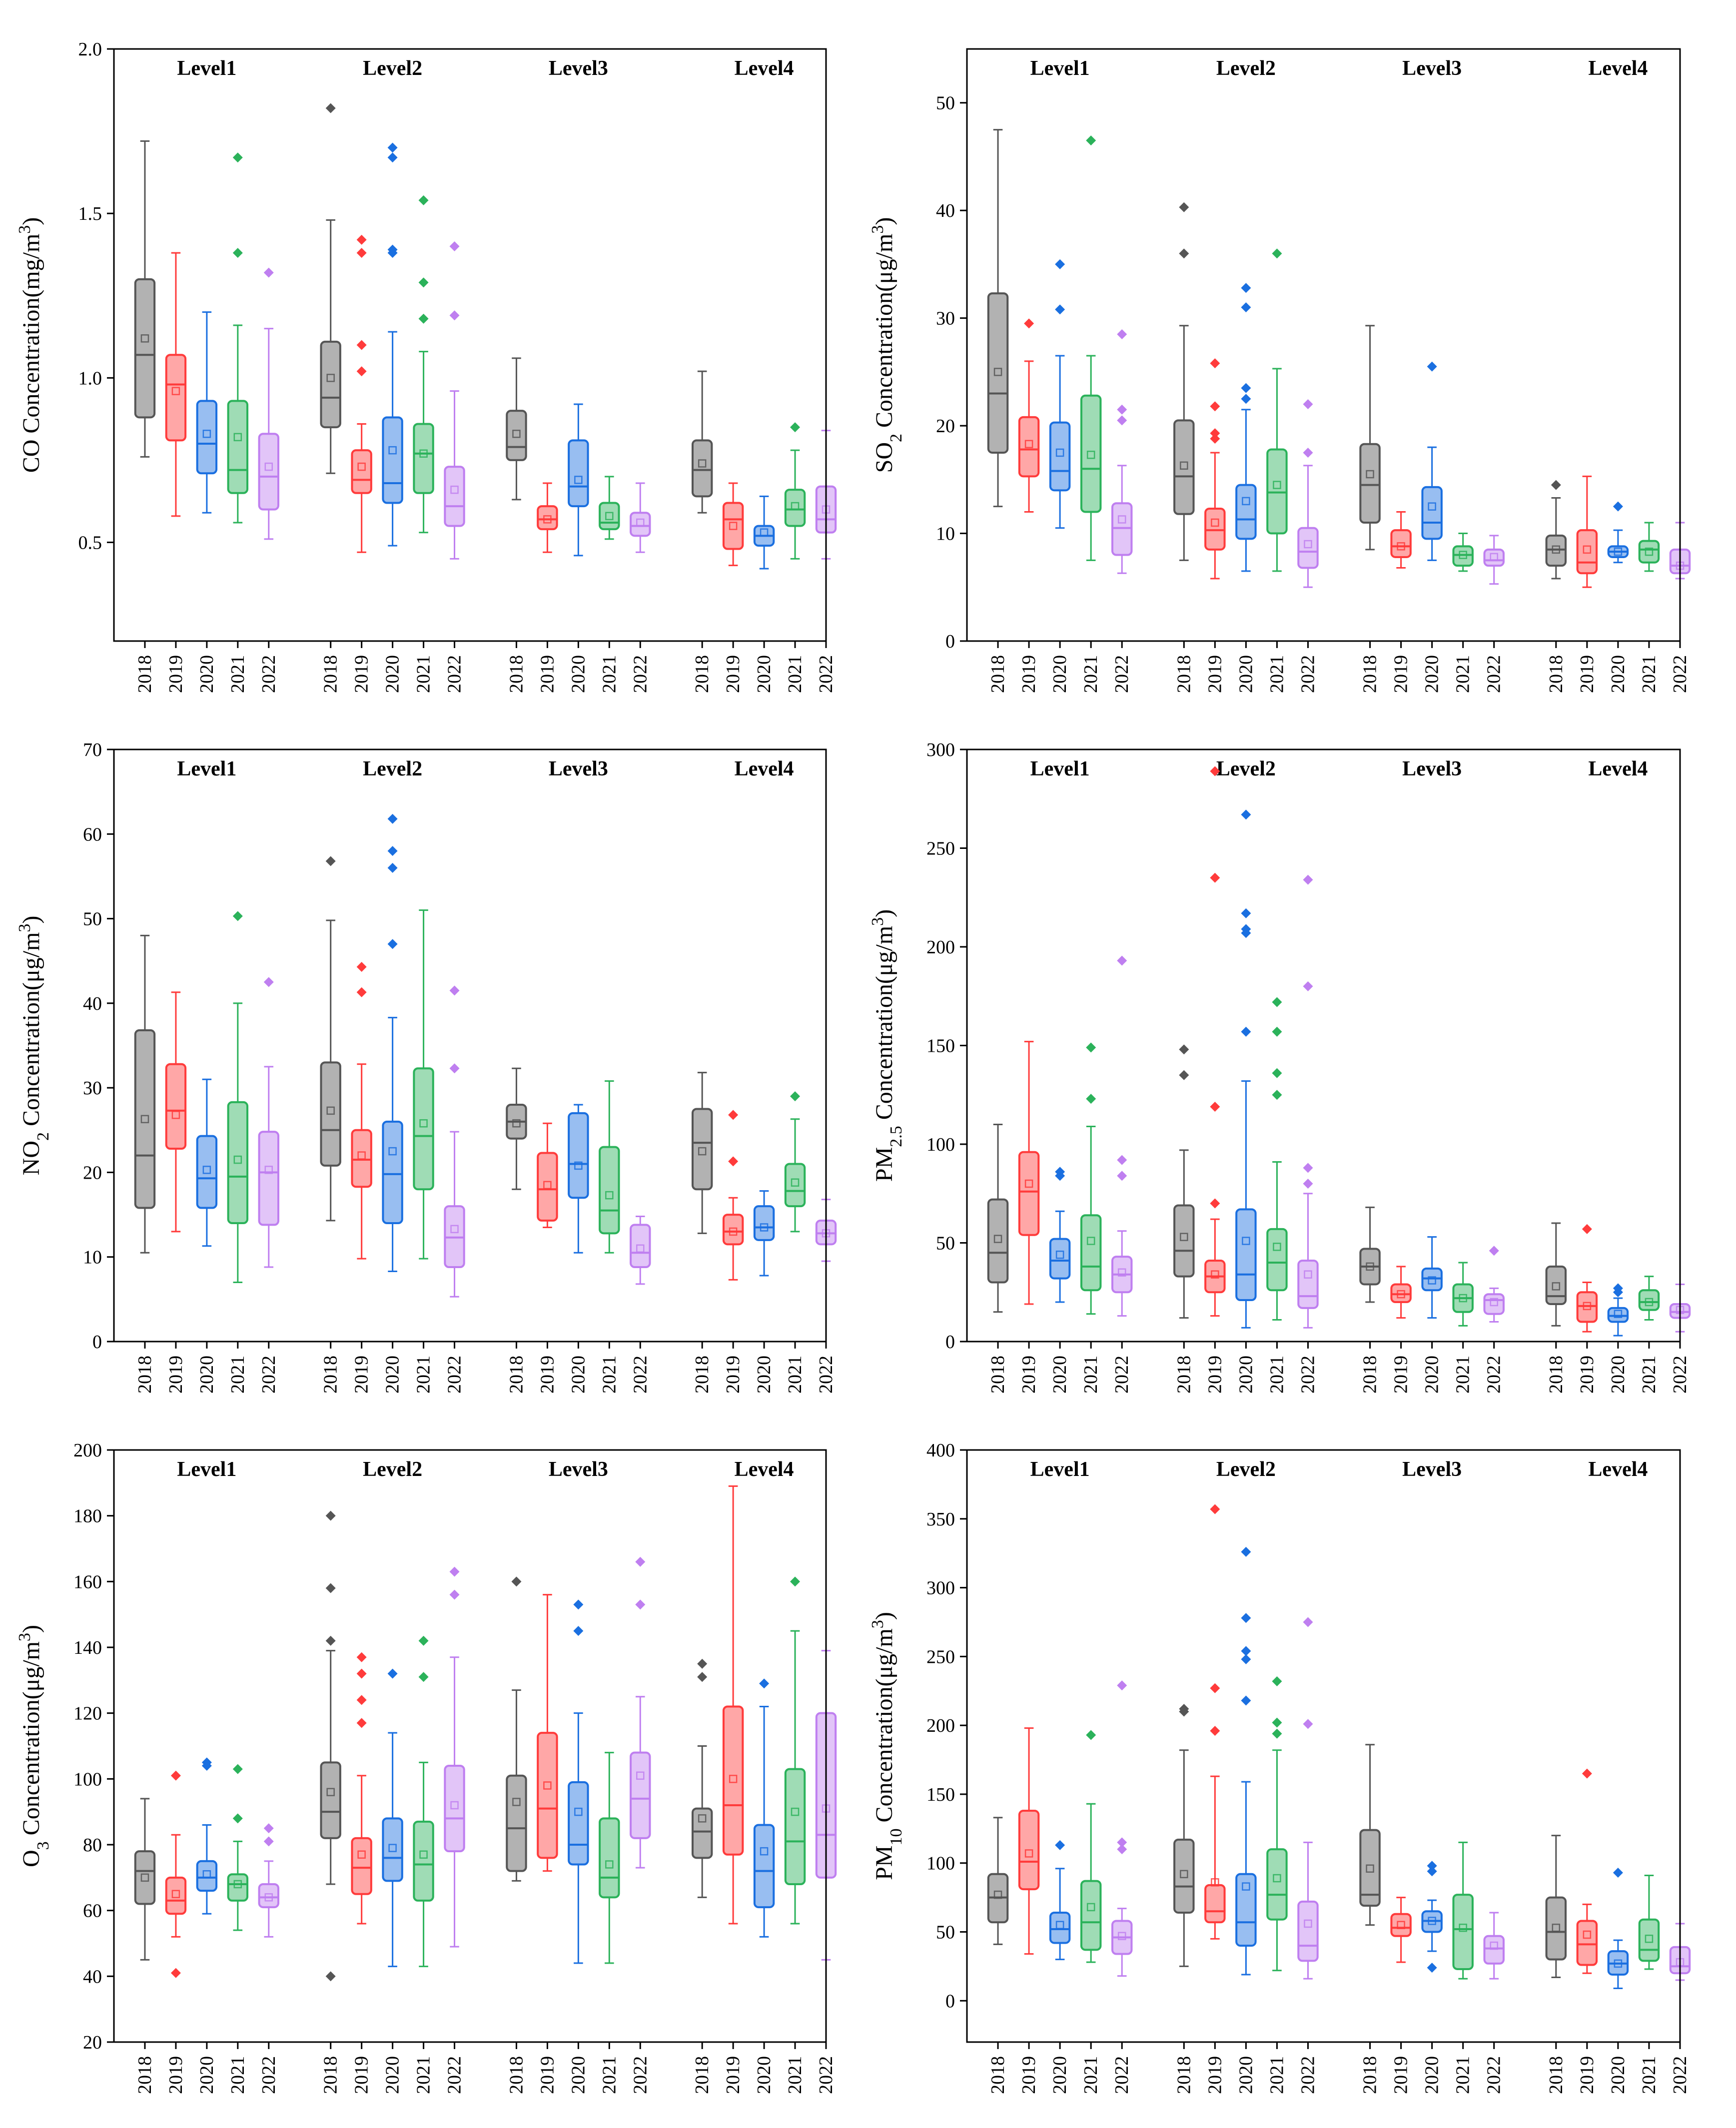 This screenshot has height=2128, width=1736. What do you see at coordinates (702, 442) in the screenshot?
I see `box-level4-2018` at bounding box center [702, 442].